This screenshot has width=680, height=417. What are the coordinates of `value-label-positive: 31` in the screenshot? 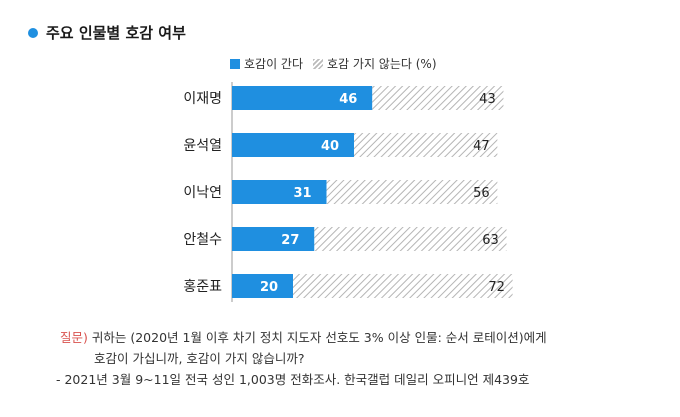 It's located at (303, 193).